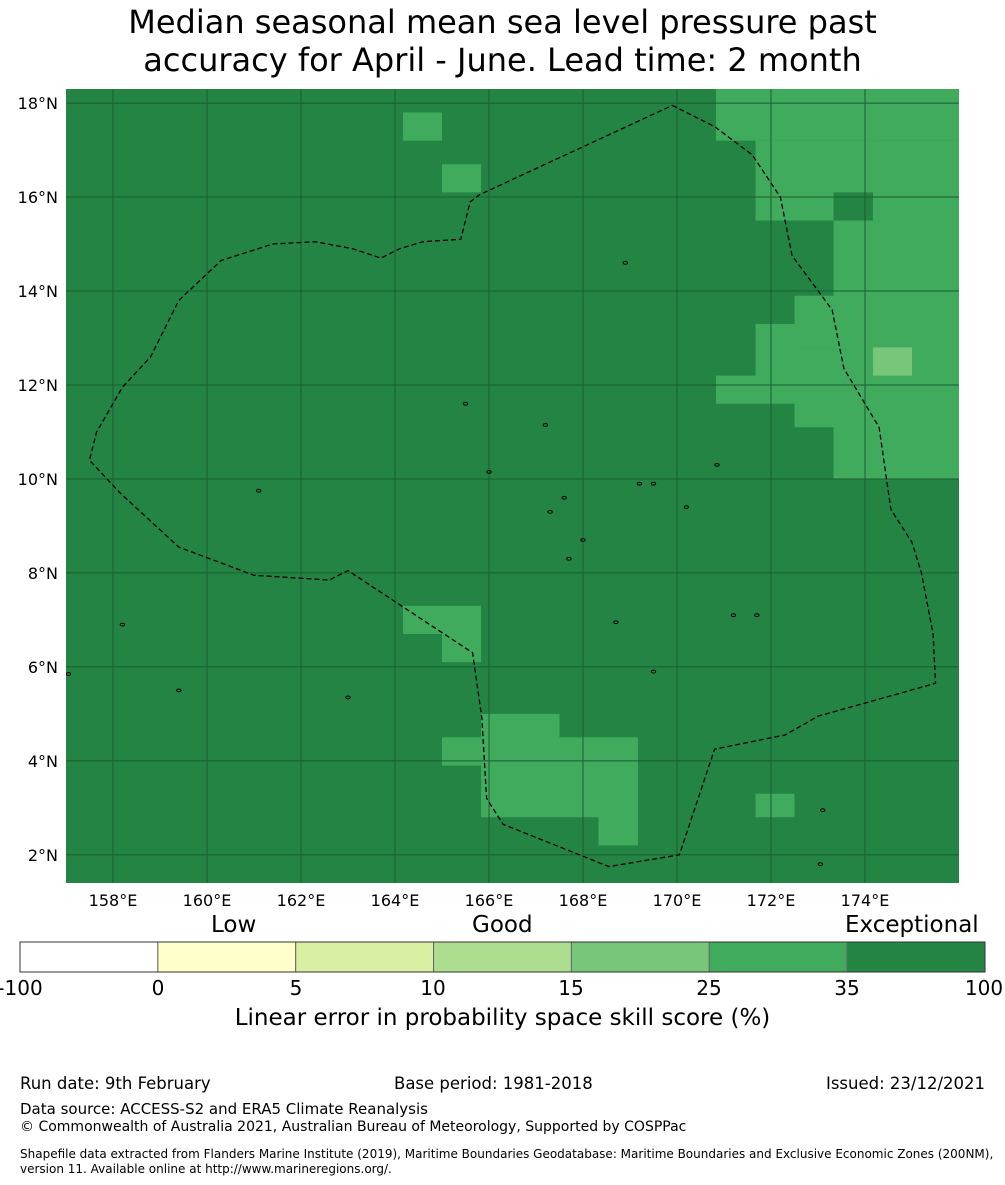 This screenshot has width=1005, height=1185. I want to click on colorbar-tick: 0, so click(158, 988).